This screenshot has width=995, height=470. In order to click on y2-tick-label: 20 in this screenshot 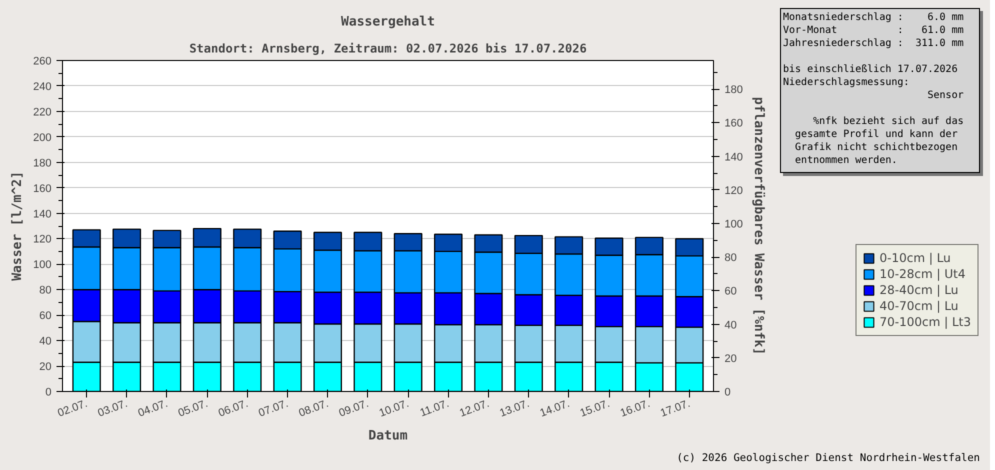, I will do `click(730, 358)`.